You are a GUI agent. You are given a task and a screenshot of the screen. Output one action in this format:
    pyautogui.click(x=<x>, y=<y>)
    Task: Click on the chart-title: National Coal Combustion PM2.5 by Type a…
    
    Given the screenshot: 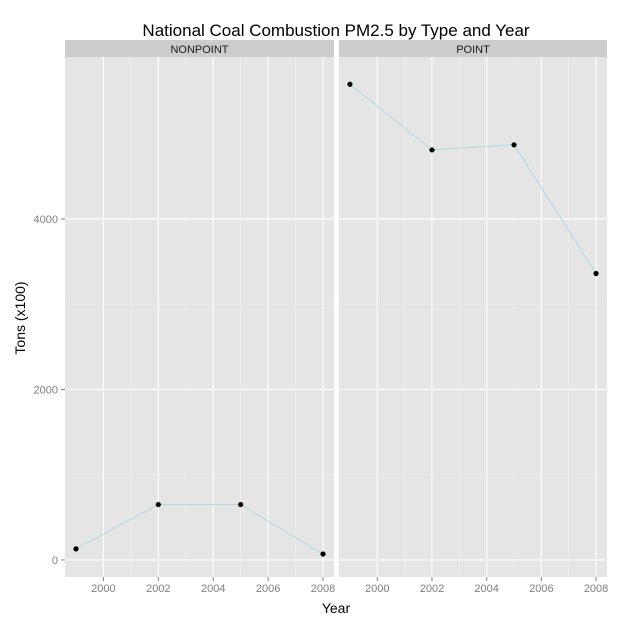 What is the action you would take?
    pyautogui.click(x=335, y=30)
    